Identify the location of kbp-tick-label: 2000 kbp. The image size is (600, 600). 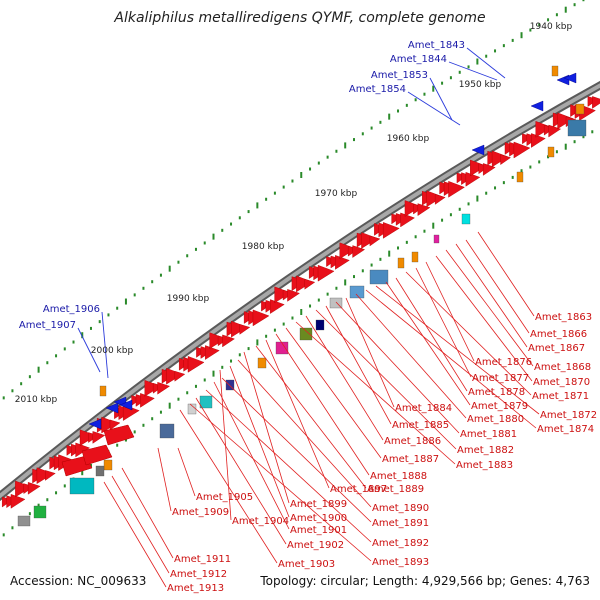
(112, 351).